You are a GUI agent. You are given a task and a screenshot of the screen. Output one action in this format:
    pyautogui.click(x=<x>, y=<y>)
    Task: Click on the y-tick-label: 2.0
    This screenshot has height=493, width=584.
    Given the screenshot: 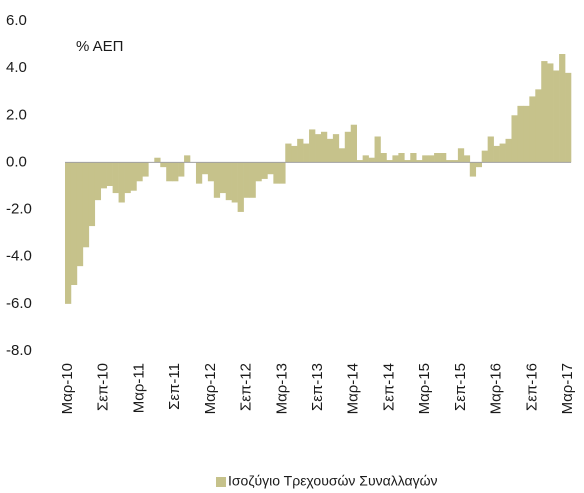 What is the action you would take?
    pyautogui.click(x=16, y=114)
    